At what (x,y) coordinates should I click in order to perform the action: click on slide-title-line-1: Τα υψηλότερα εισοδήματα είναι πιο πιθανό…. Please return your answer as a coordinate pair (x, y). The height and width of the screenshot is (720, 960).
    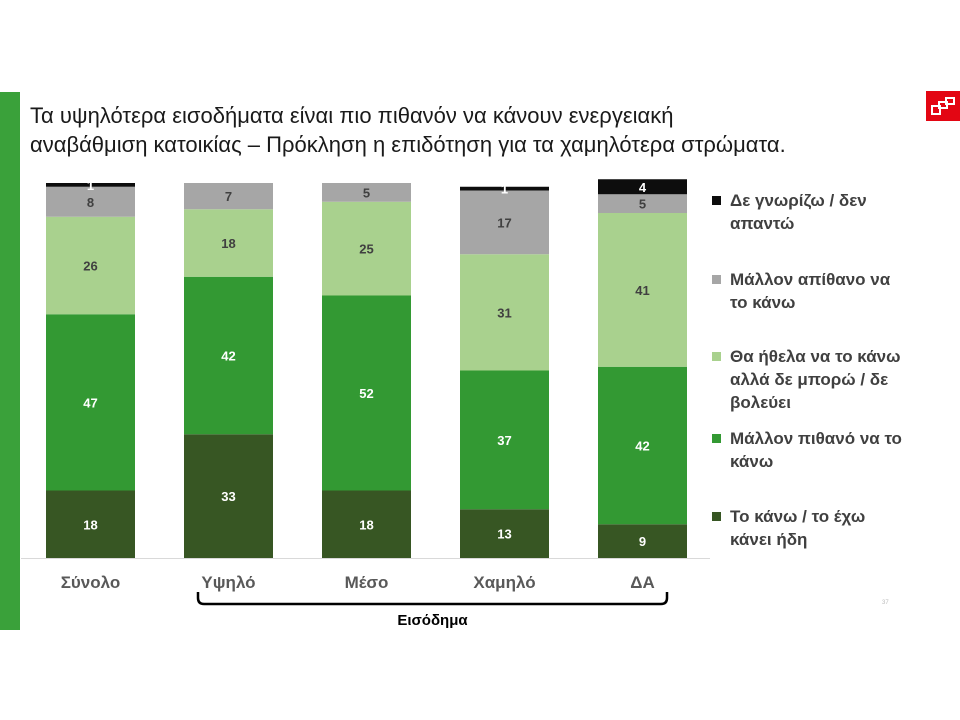
    Looking at the image, I should click on (352, 115).